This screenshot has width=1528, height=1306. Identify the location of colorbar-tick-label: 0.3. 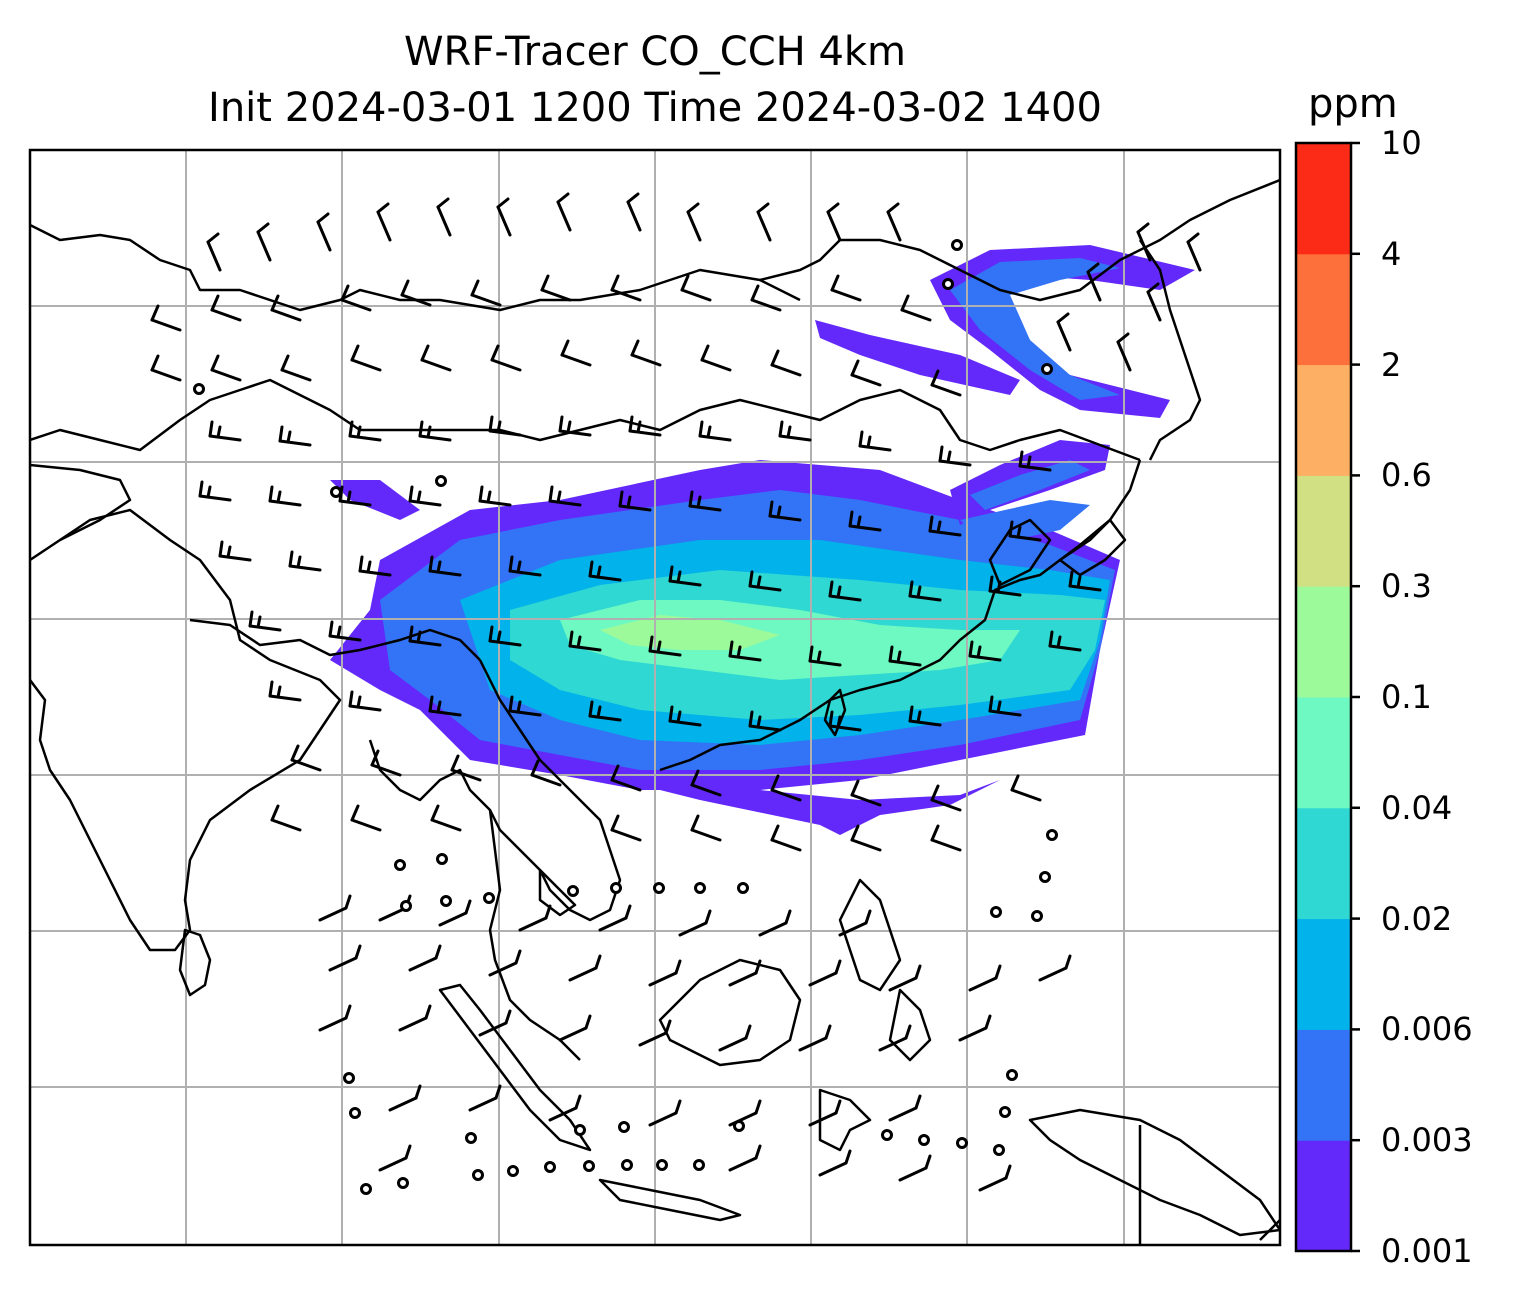
(1406, 586).